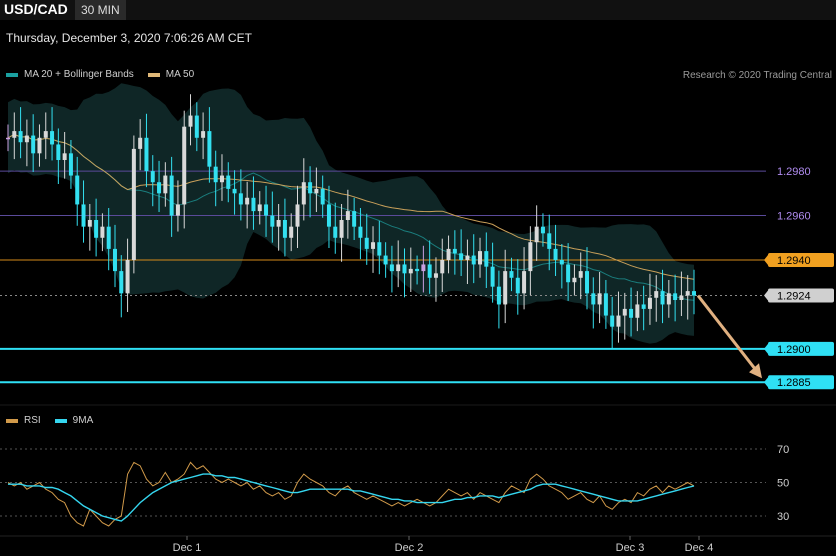 Image resolution: width=836 pixels, height=556 pixels. I want to click on rsi-tick-30: 30, so click(783, 517).